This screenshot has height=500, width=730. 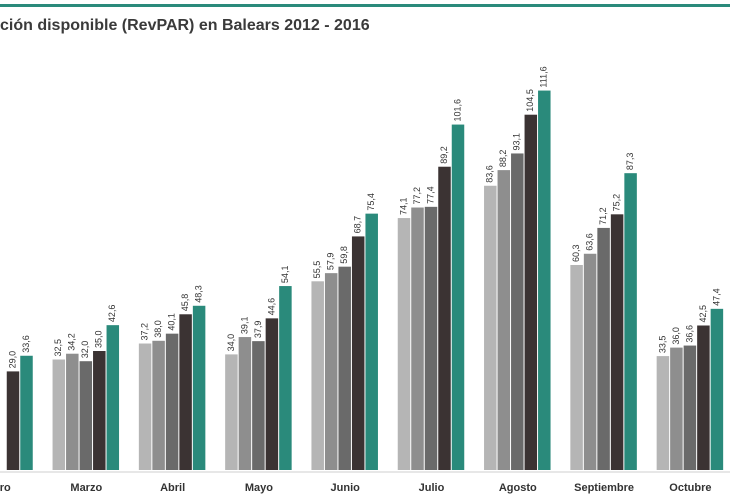 I want to click on value-label: 34,2, so click(x=72, y=342).